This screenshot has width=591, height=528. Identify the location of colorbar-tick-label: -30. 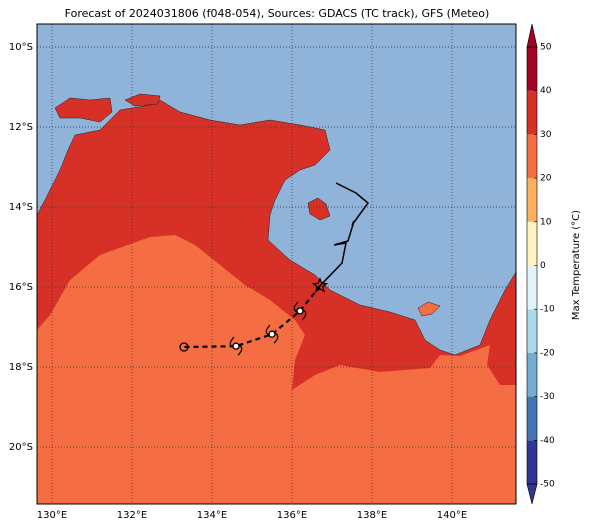
(547, 397).